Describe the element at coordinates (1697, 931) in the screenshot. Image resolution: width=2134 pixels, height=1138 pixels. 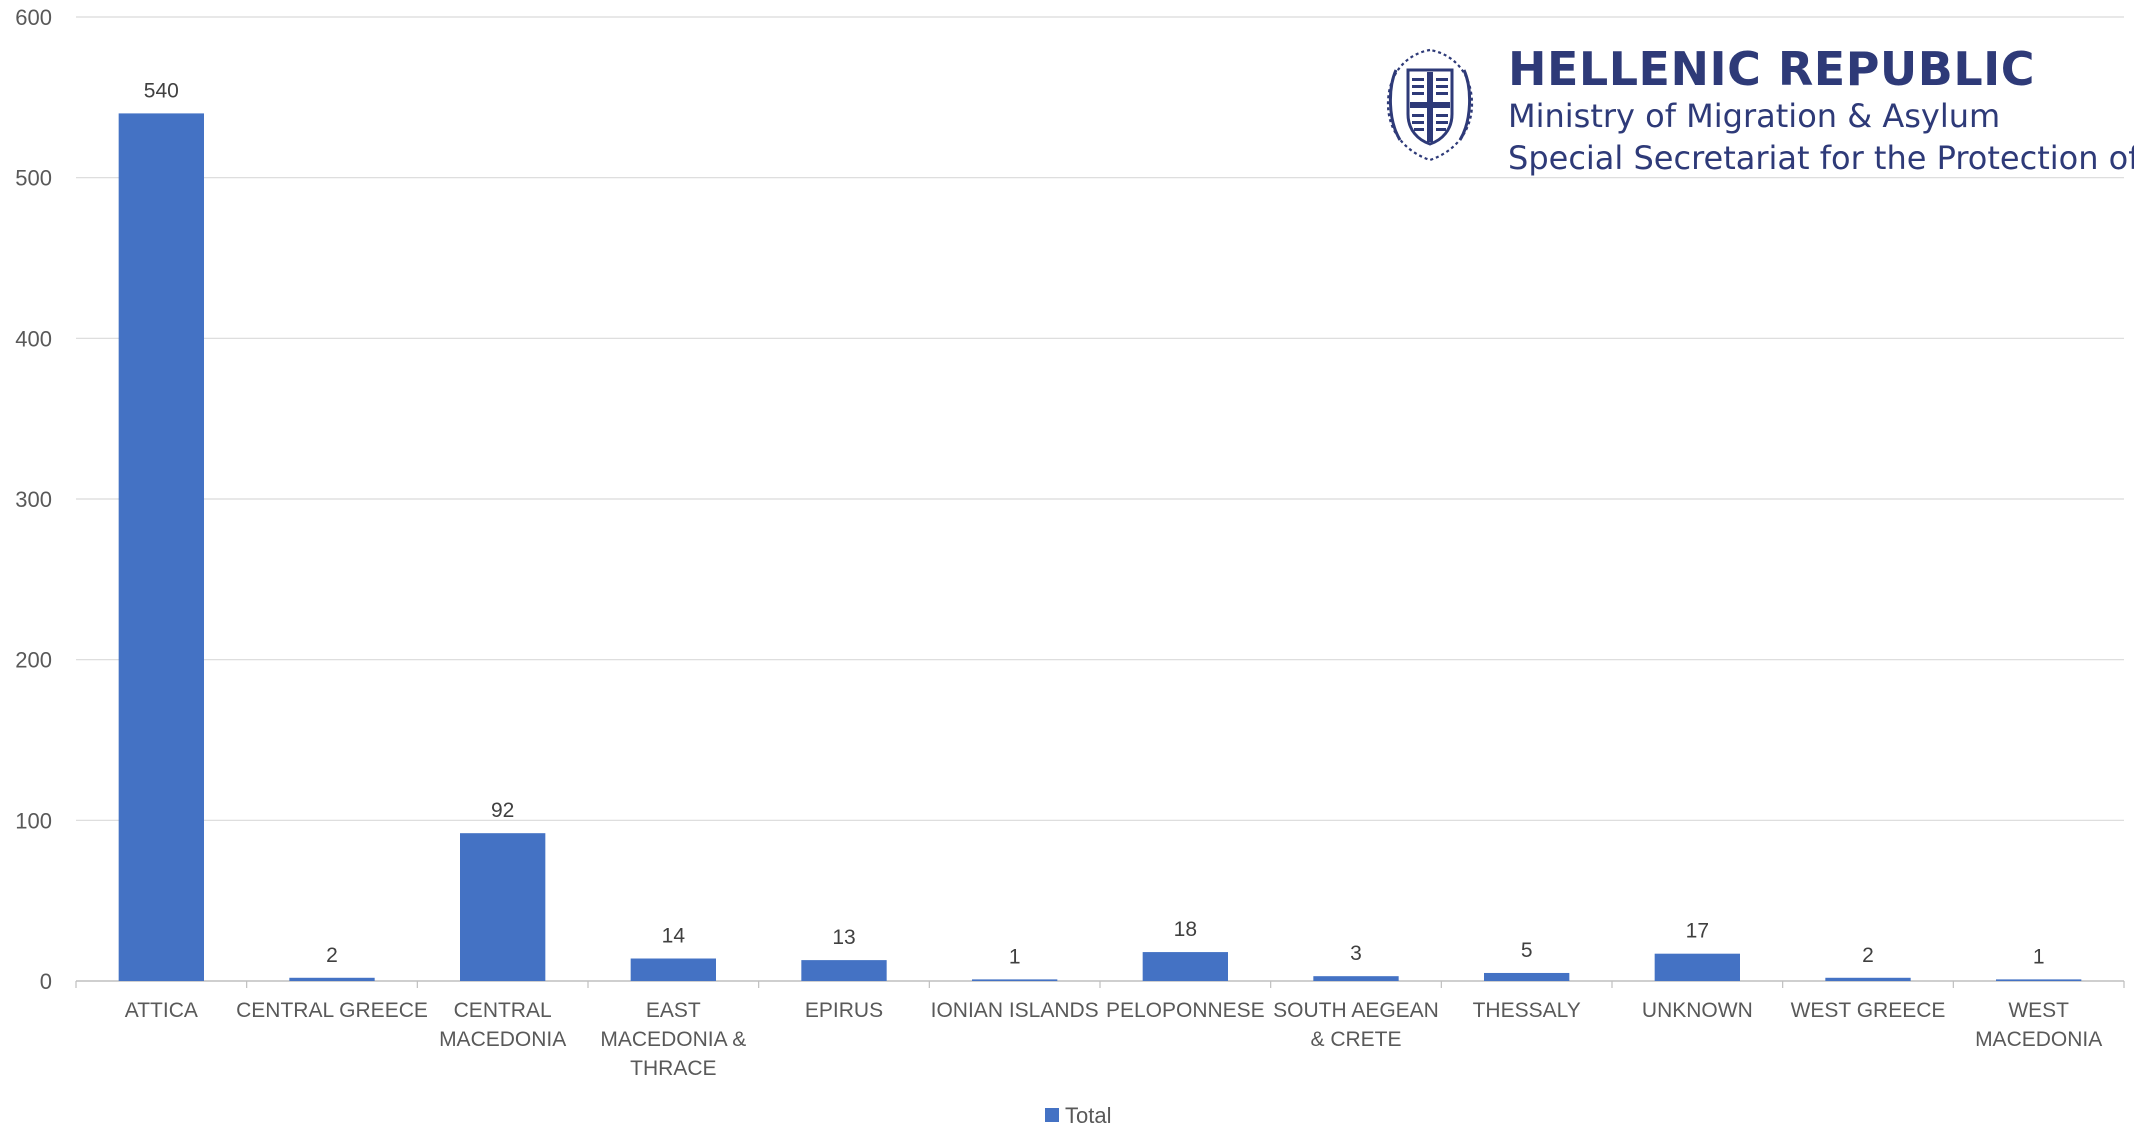
I see `data-label: 17` at that location.